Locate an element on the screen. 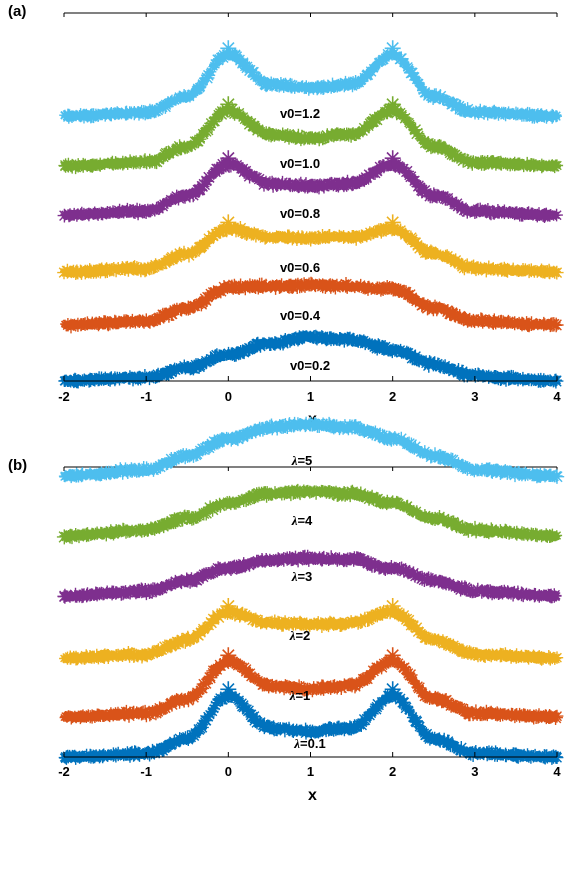 The height and width of the screenshot is (886, 585). panel-label: (a) is located at coordinates (17, 11).